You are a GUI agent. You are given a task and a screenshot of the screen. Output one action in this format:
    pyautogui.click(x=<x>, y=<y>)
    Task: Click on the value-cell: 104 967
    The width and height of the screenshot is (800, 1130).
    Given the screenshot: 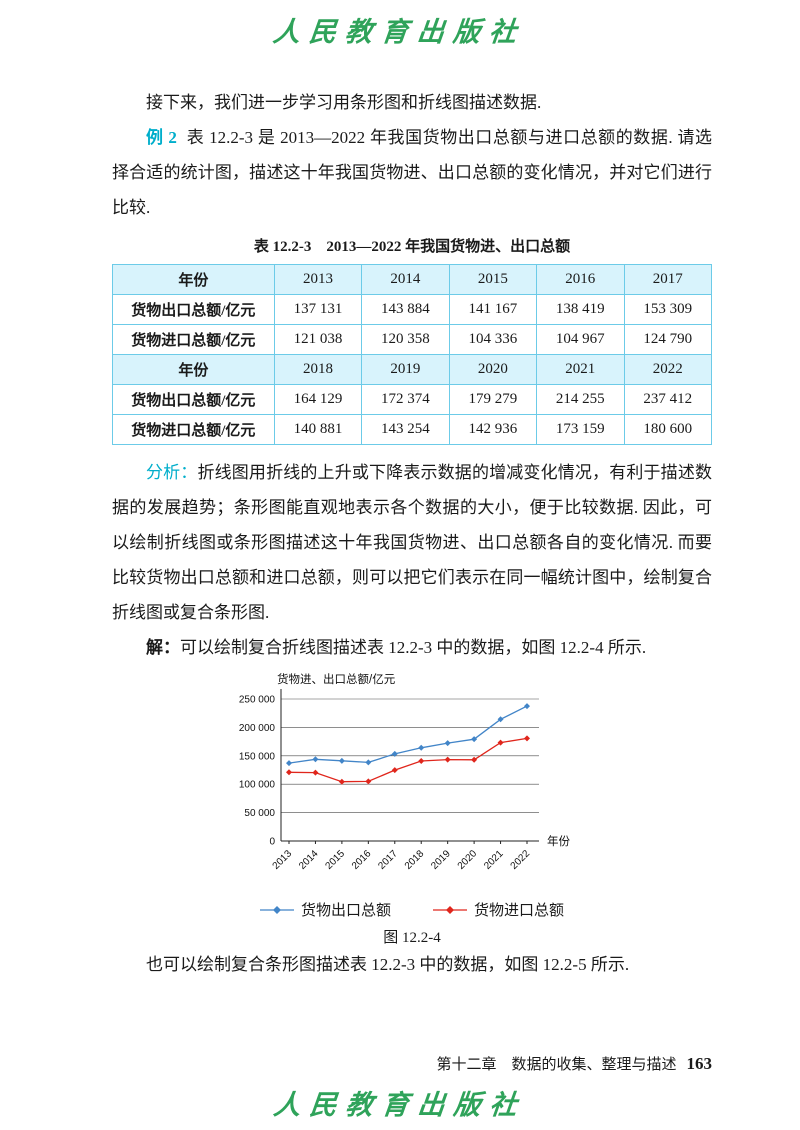 What is the action you would take?
    pyautogui.click(x=580, y=339)
    